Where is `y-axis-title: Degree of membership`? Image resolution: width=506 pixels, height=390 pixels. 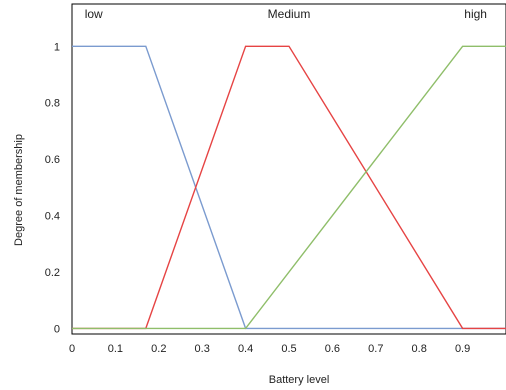
y-axis-title: Degree of membership is located at coordinates (19, 190).